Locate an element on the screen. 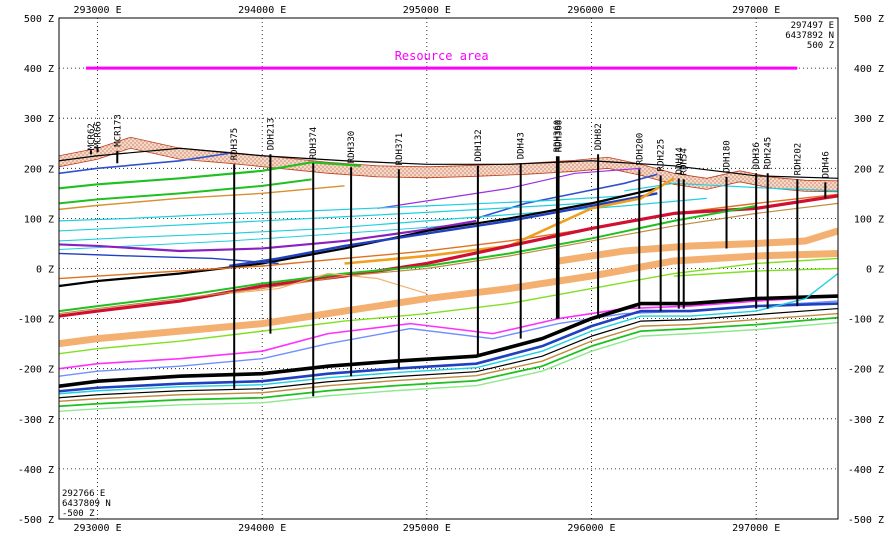  y-tick-label-left: -200 Z is located at coordinates (36, 370).